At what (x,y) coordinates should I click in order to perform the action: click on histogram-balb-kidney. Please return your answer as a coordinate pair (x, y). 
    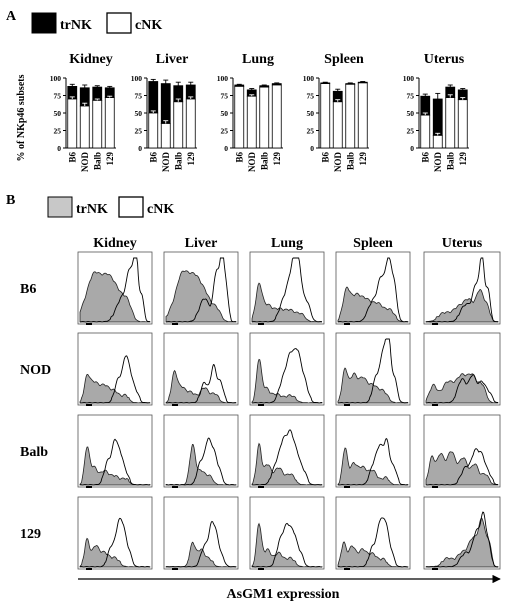
    Looking at the image, I should click on (115, 451).